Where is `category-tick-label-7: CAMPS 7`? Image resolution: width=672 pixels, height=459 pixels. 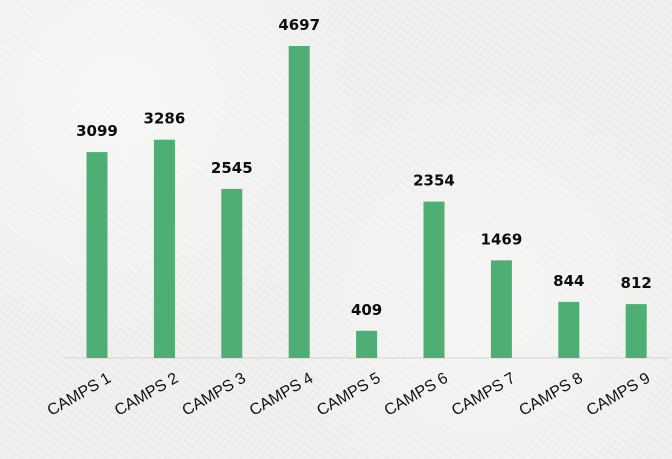
category-tick-label-7: CAMPS 7 is located at coordinates (483, 395).